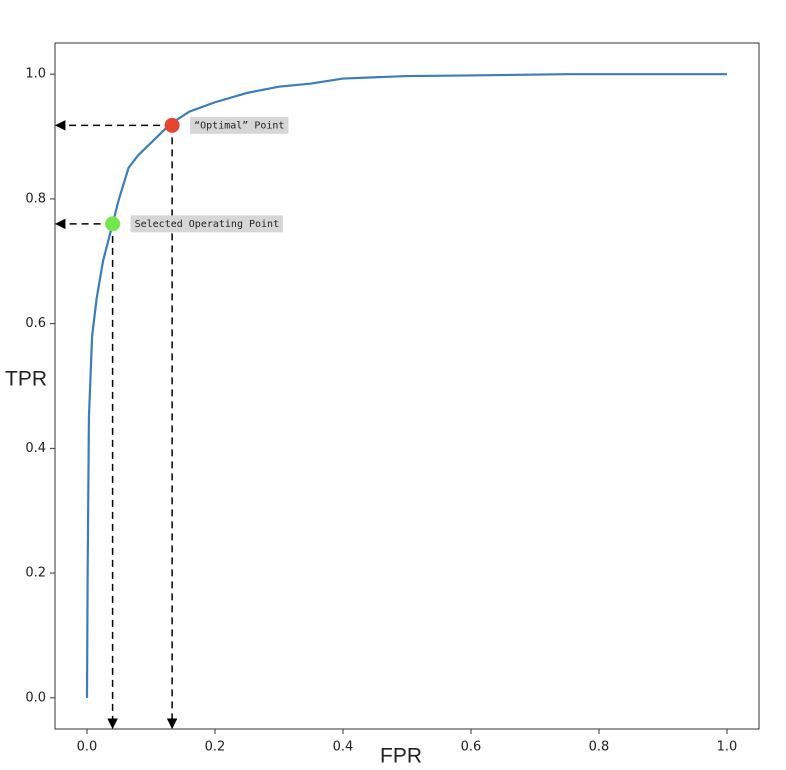  I want to click on y-tick-label: 0.6, so click(35, 323).